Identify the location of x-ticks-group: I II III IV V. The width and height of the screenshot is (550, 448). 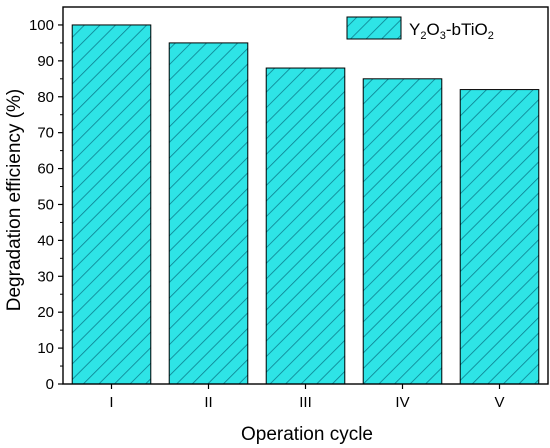
(307, 397).